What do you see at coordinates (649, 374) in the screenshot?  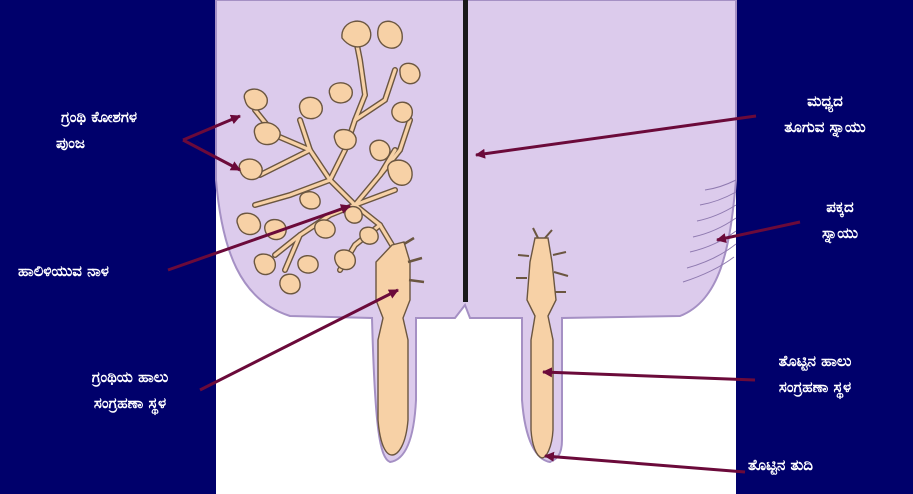 I see `arrow-teat-cistern` at bounding box center [649, 374].